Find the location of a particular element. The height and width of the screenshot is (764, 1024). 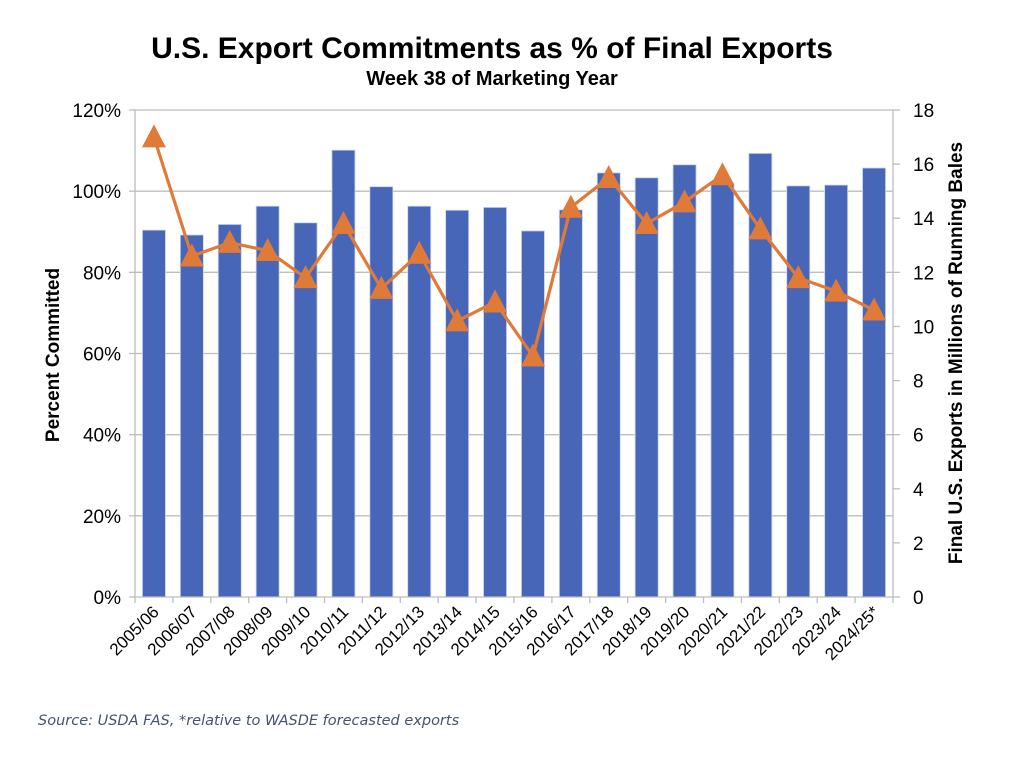

left-tick-label: 80% is located at coordinates (102, 273).